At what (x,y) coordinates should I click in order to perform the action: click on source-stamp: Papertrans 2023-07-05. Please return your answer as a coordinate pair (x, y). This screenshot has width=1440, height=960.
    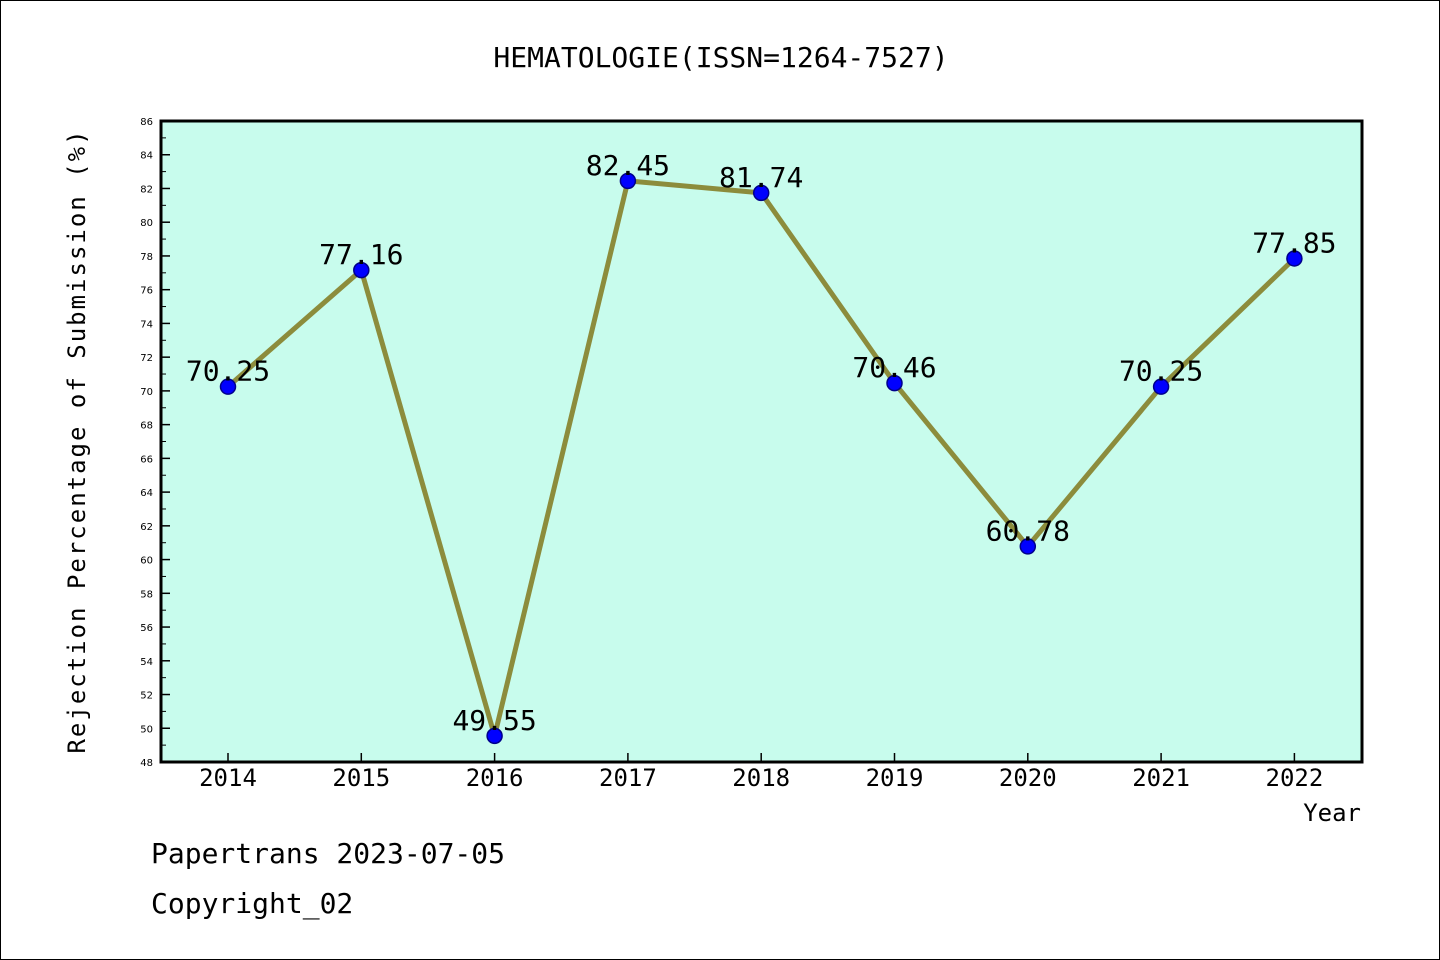
    Looking at the image, I should click on (328, 853).